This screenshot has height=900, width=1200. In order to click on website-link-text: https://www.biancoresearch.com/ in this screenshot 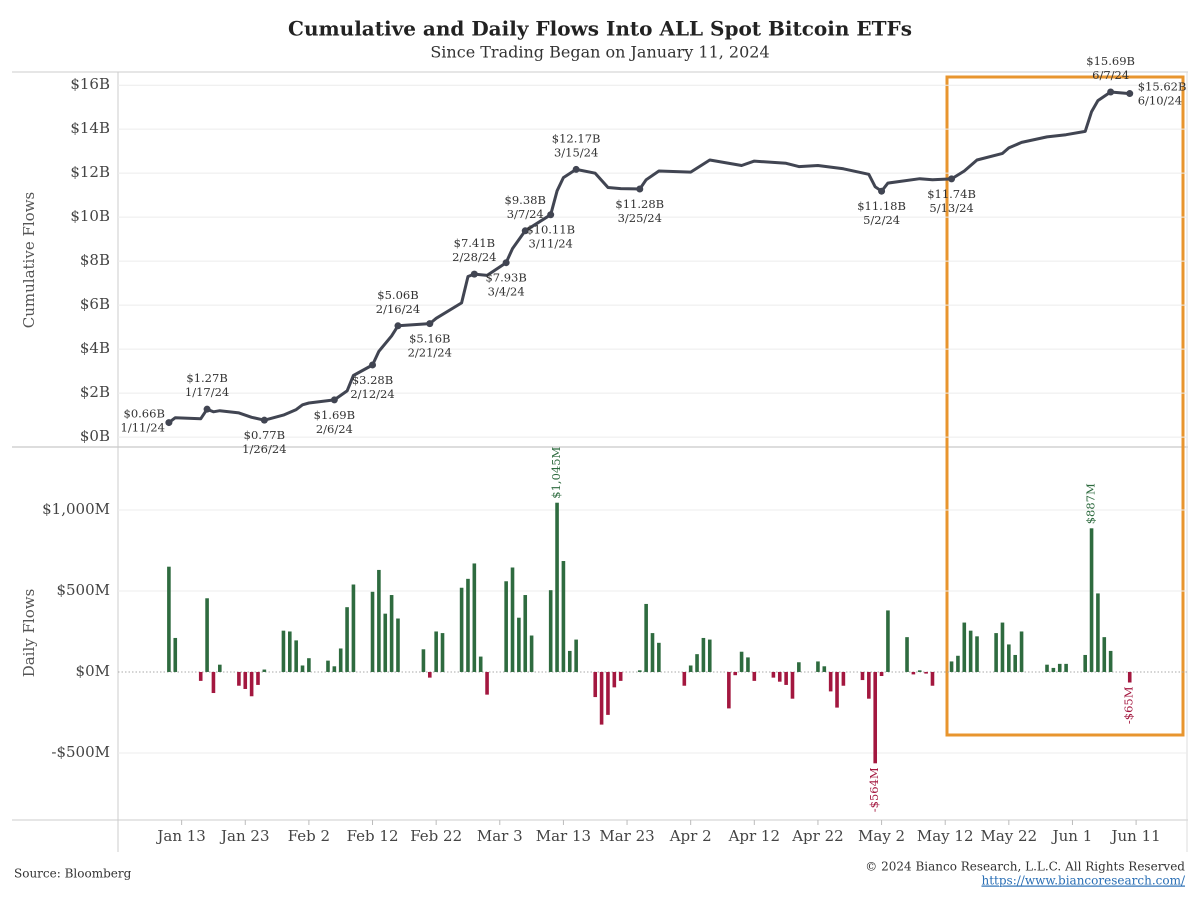, I will do `click(1083, 881)`.